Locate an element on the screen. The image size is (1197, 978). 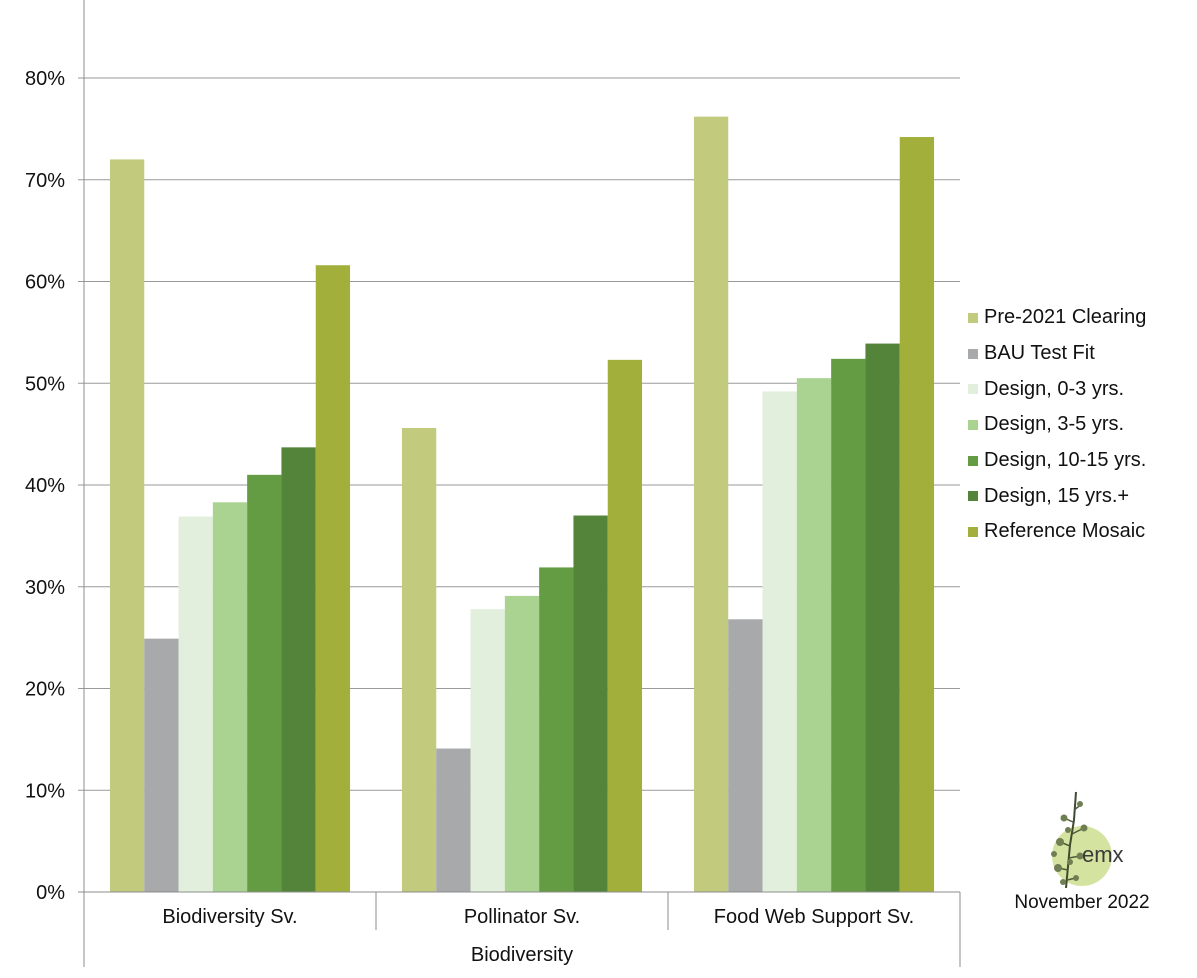
legend-item: Design, 15 yrs.+ is located at coordinates (1057, 496).